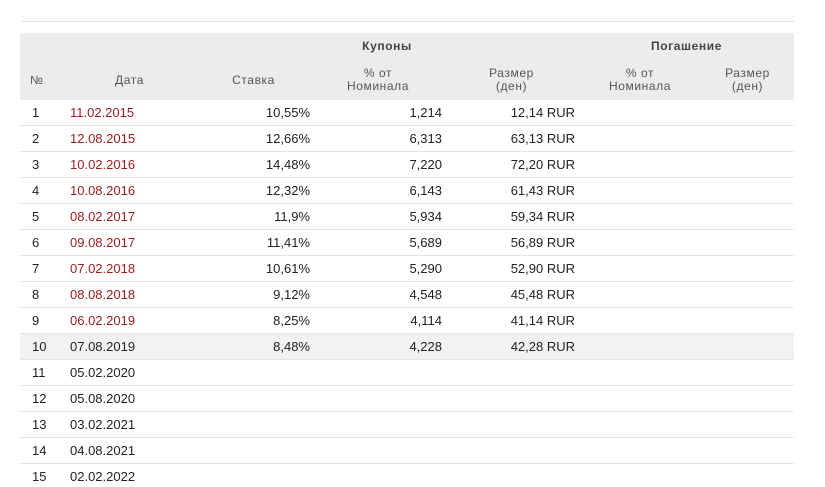 This screenshot has width=825, height=487. Describe the element at coordinates (42, 113) in the screenshot. I see `coupon-number: 1` at that location.